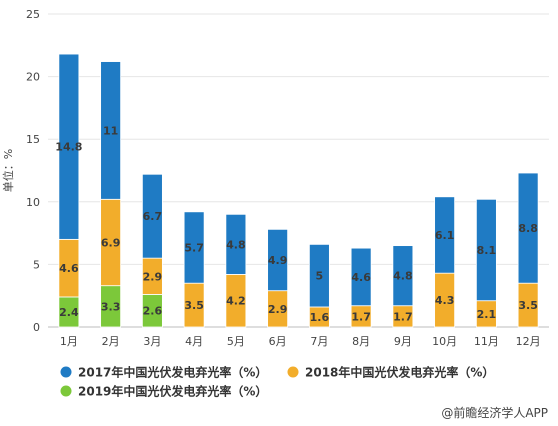  What do you see at coordinates (172, 372) in the screenshot?
I see `legend-label: 2017年中国光伏发电弃光率（%）` at bounding box center [172, 372].